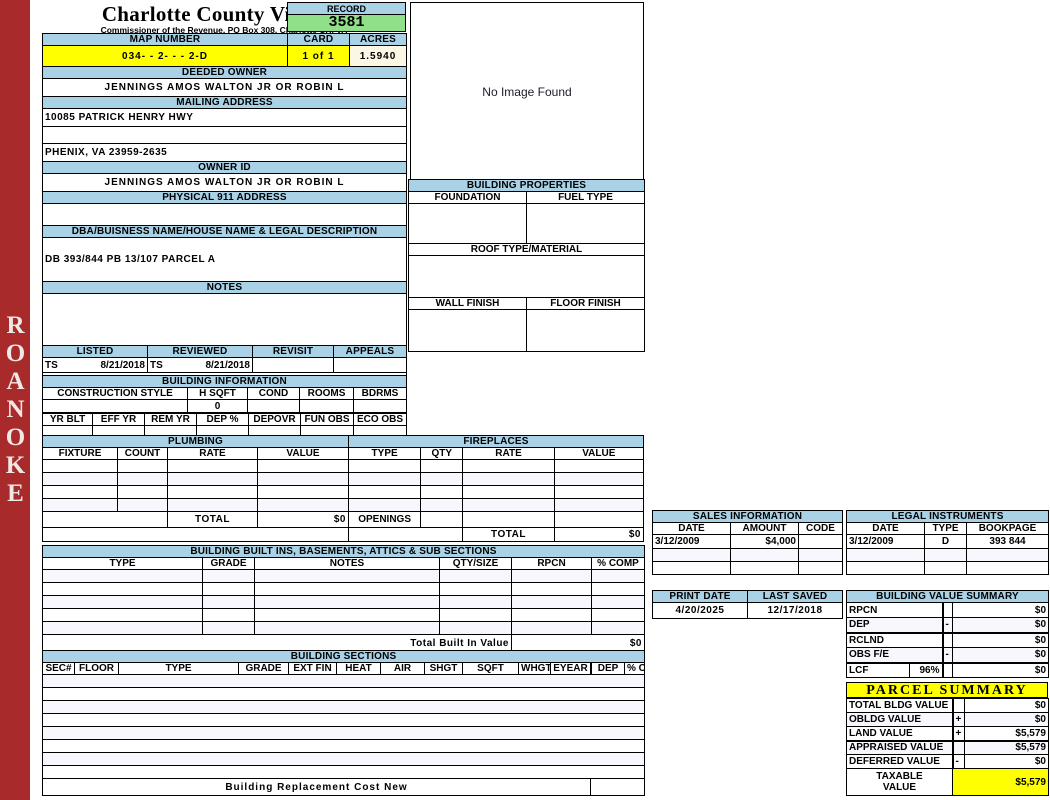 Image resolution: width=1050 pixels, height=800 pixels. Describe the element at coordinates (467, 330) in the screenshot. I see `wall-finish-value` at that location.